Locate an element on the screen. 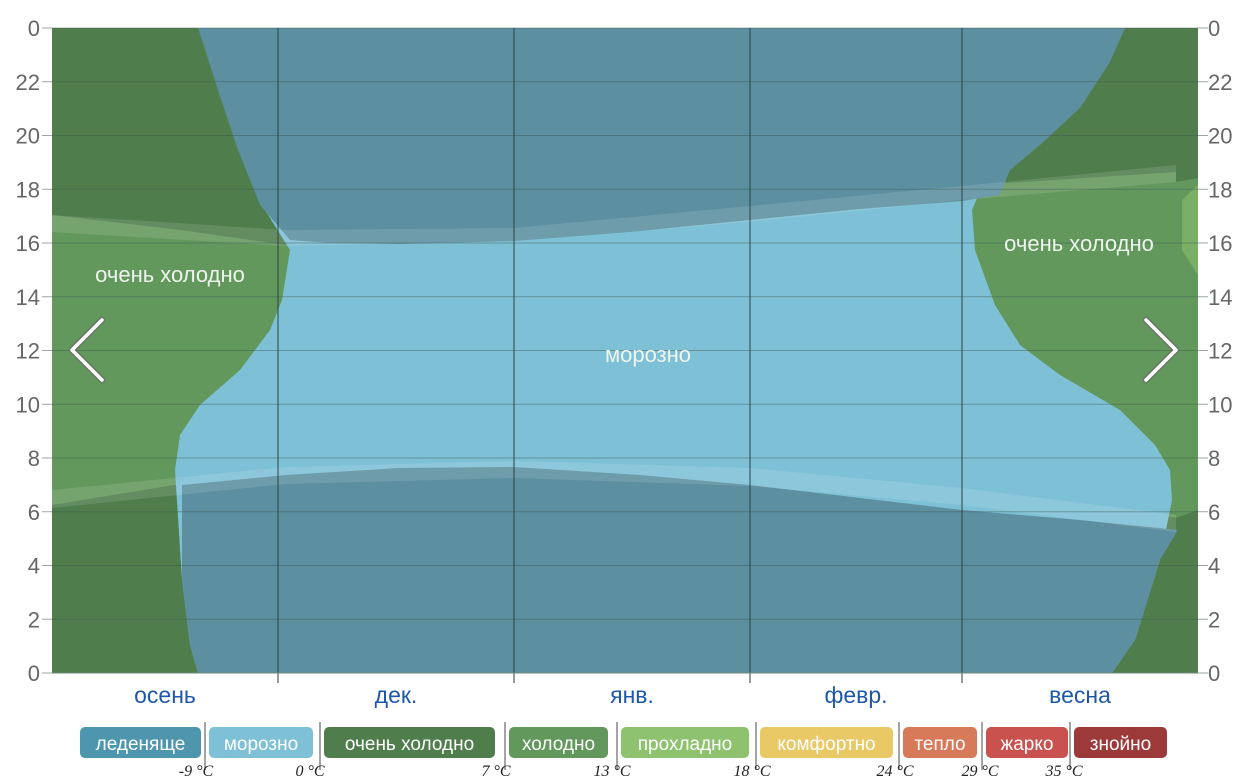  legend-item: комфортно is located at coordinates (826, 742).